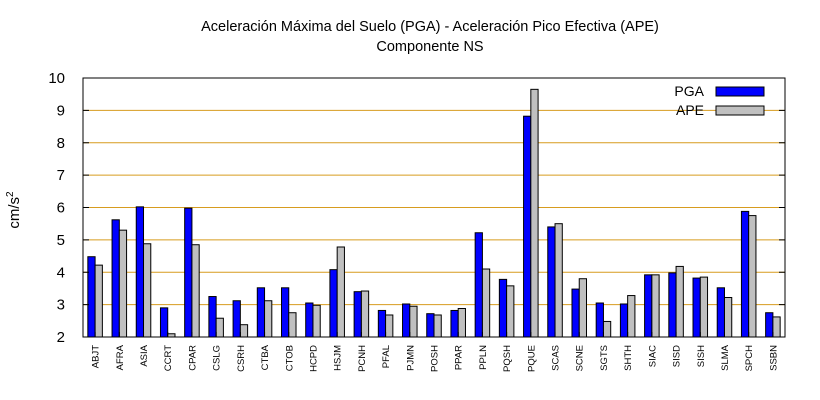 Image resolution: width=820 pixels, height=400 pixels. Describe the element at coordinates (631, 316) in the screenshot. I see `bar-ape-shth` at that location.